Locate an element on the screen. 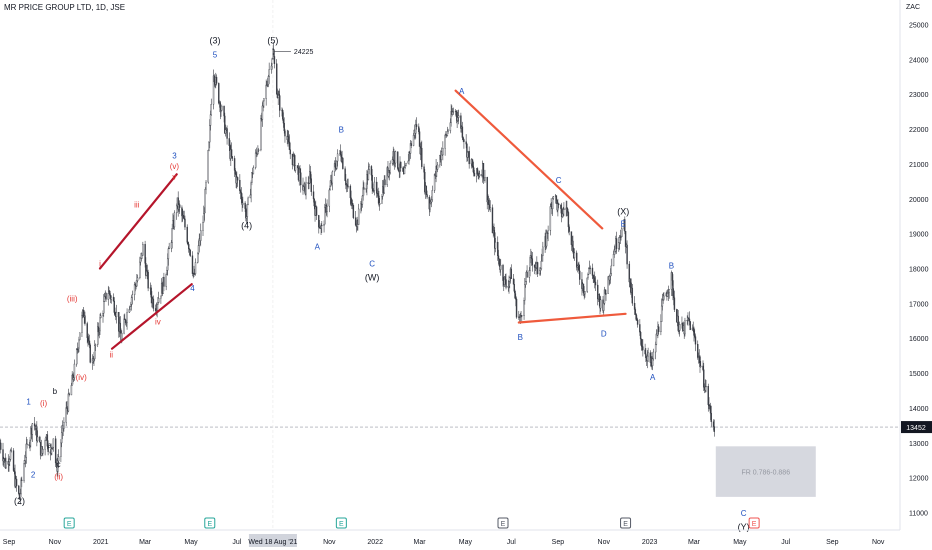 The width and height of the screenshot is (932, 550). price-tick-label: 24000 is located at coordinates (919, 60).